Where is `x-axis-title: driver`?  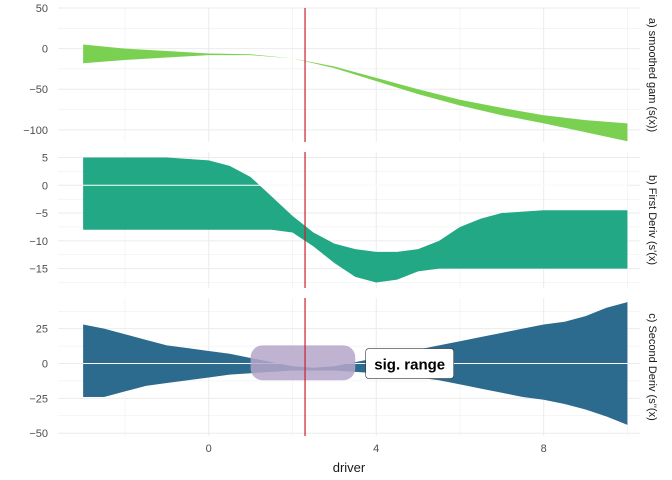 x-axis-title: driver is located at coordinates (349, 467).